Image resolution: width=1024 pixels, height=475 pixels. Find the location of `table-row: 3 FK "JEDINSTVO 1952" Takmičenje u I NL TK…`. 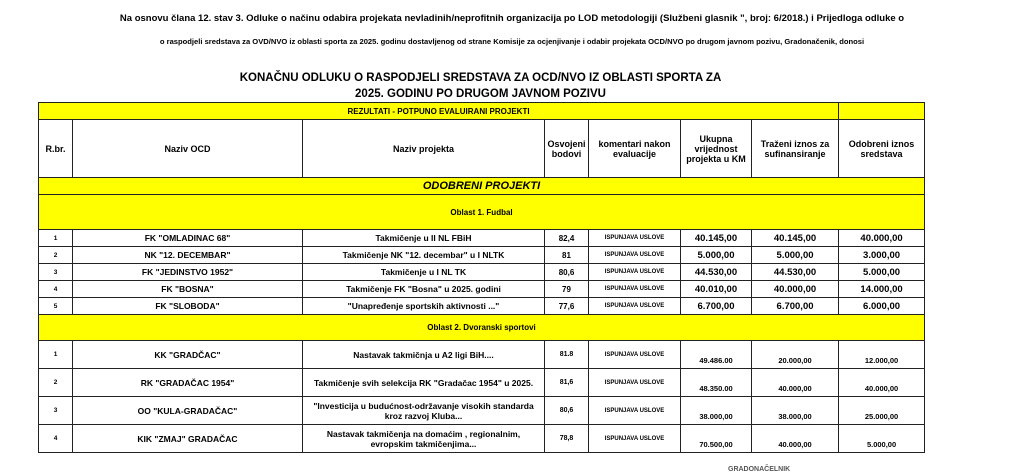

table-row: 3 FK "JEDINSTVO 1952" Takmičenje u I NL TK… is located at coordinates (482, 272).